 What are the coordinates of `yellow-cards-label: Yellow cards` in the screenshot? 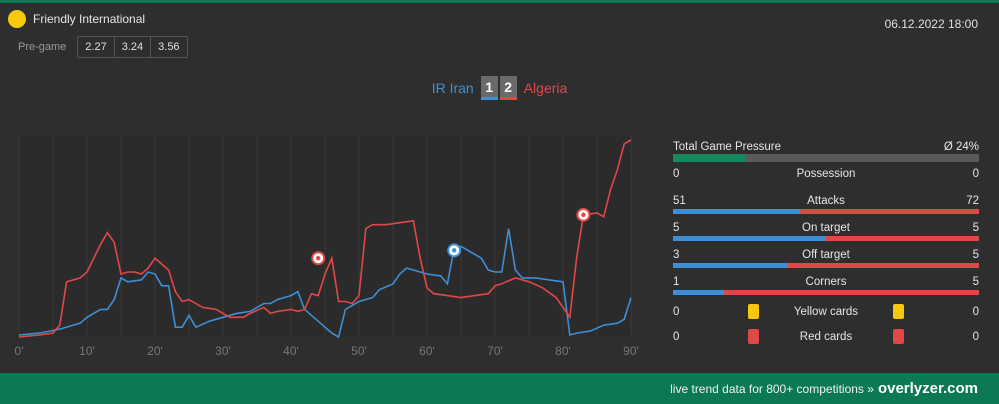 It's located at (826, 312).